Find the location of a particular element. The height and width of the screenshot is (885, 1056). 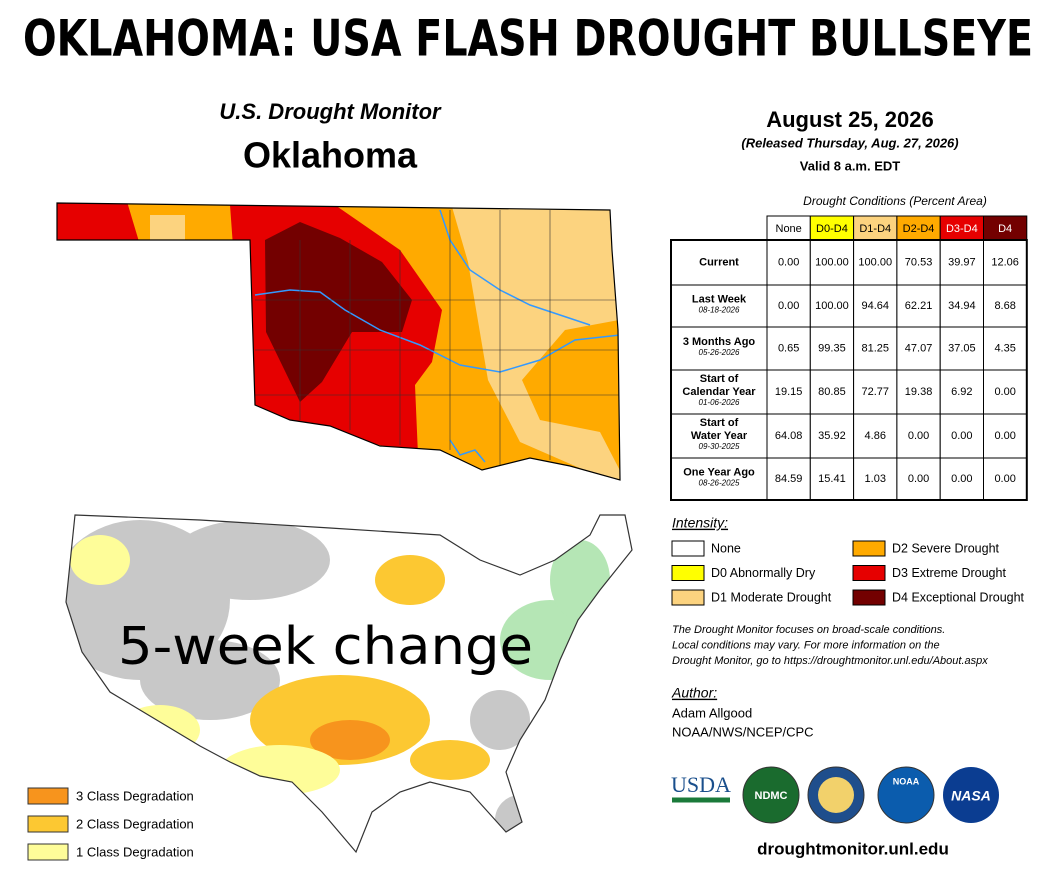

author-agency: NOAA/NWS/NCEP/CPC is located at coordinates (743, 731).